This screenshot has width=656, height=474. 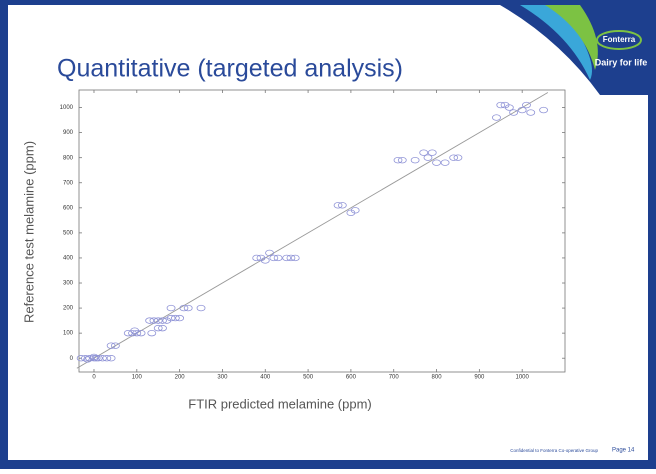 What do you see at coordinates (623, 451) in the screenshot?
I see `footer-page: Page 14` at bounding box center [623, 451].